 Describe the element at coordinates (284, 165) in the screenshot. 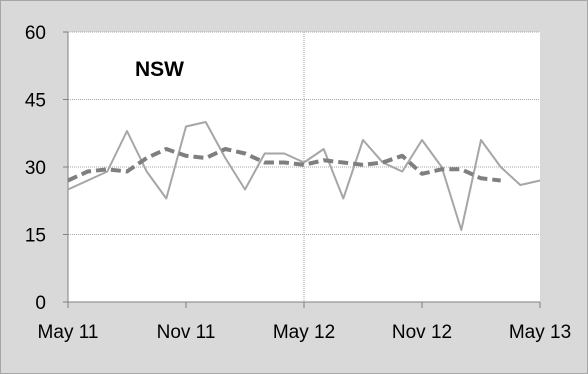

I see `series-line-dashed` at that location.